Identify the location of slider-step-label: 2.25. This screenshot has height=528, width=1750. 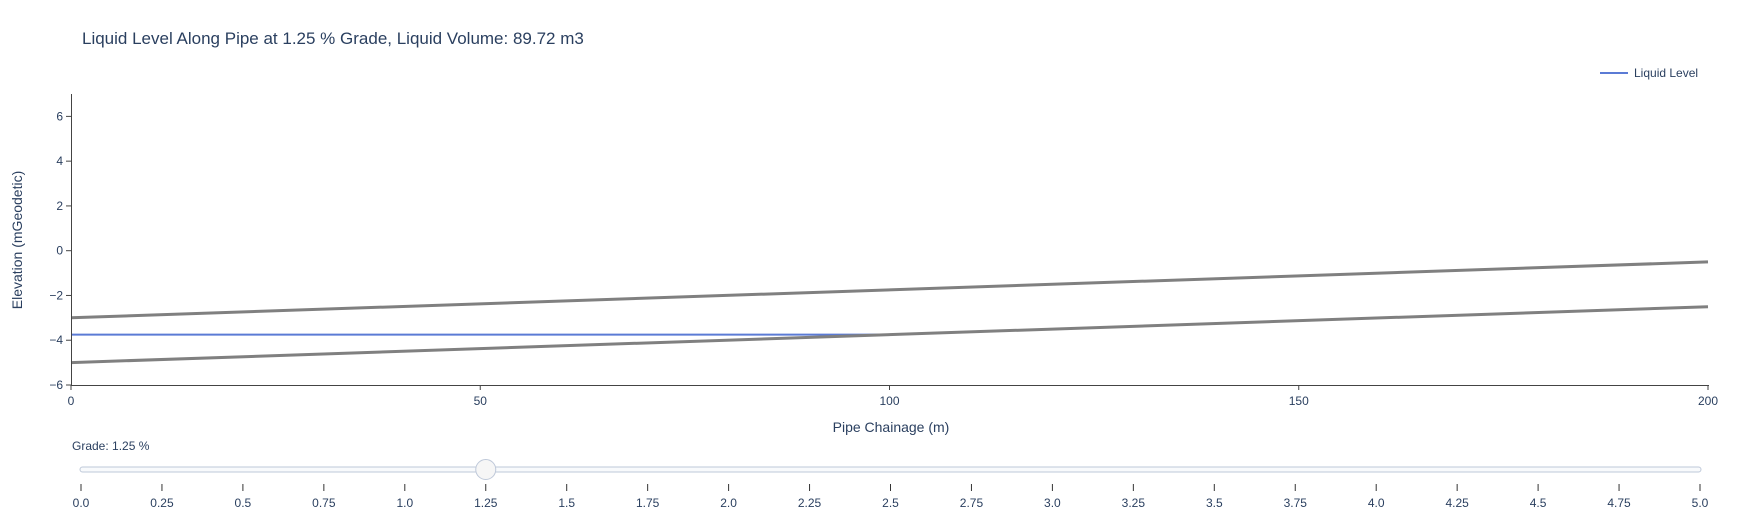
(810, 503).